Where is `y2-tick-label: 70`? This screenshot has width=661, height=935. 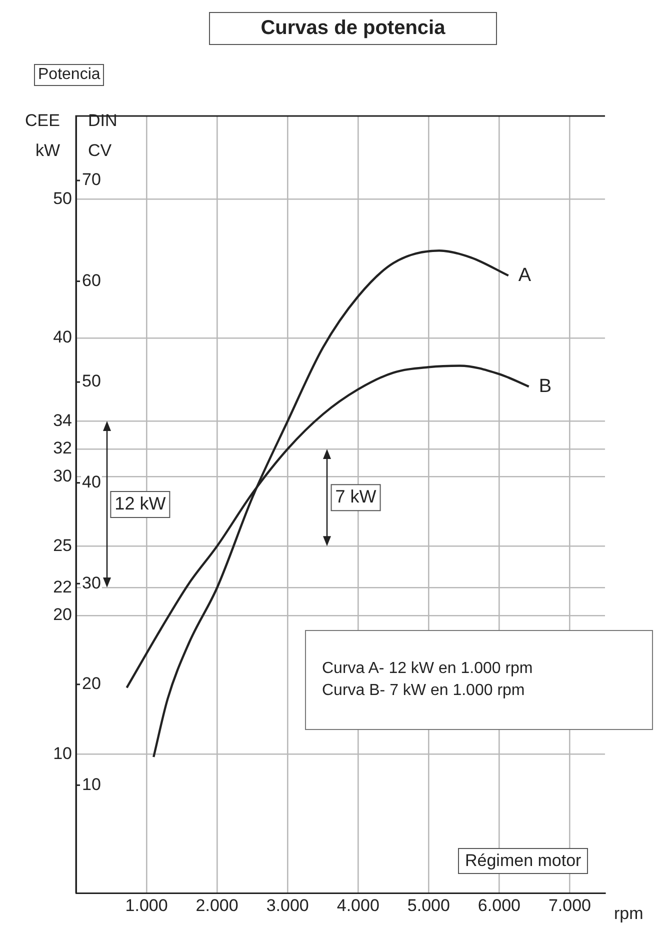
y2-tick-label: 70 is located at coordinates (91, 180).